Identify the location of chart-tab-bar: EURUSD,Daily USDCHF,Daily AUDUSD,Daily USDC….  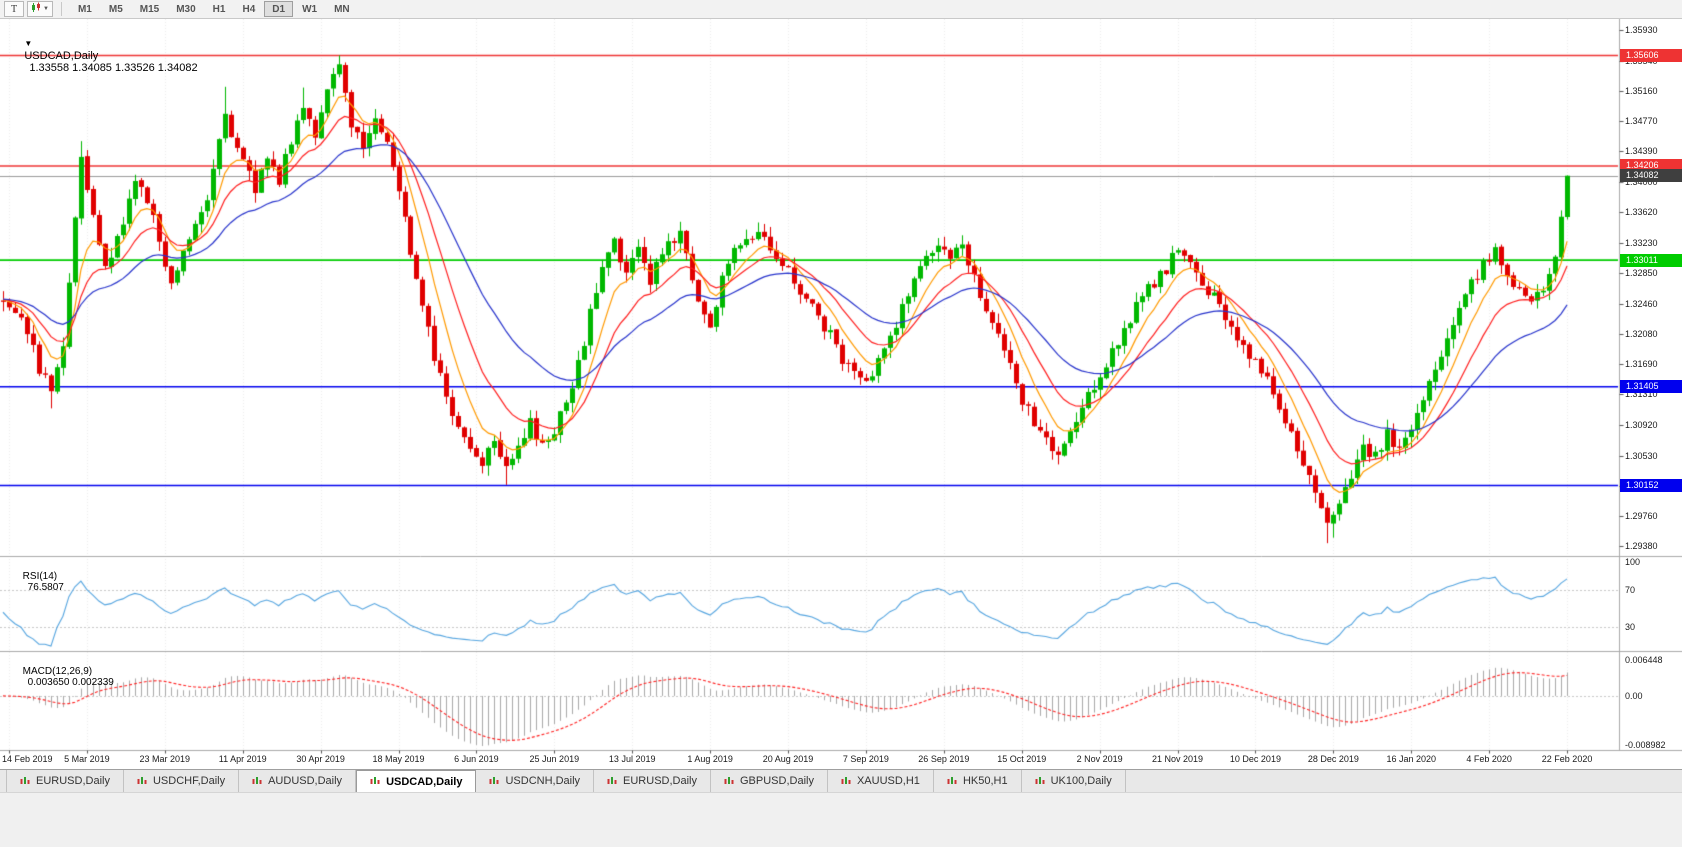
(841, 780).